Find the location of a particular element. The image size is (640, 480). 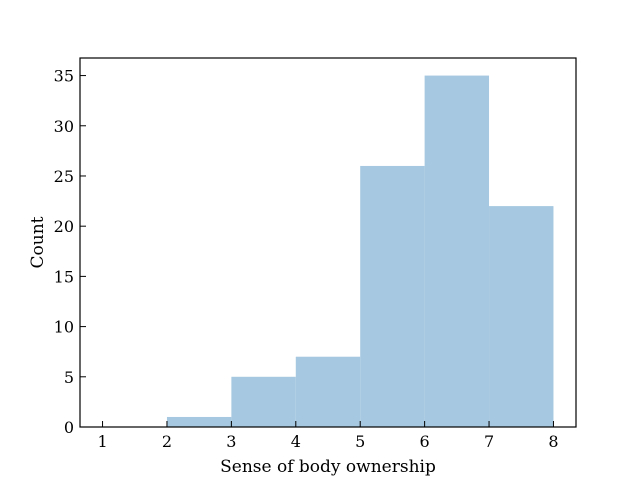

y-tick-label: 35 is located at coordinates (64, 76).